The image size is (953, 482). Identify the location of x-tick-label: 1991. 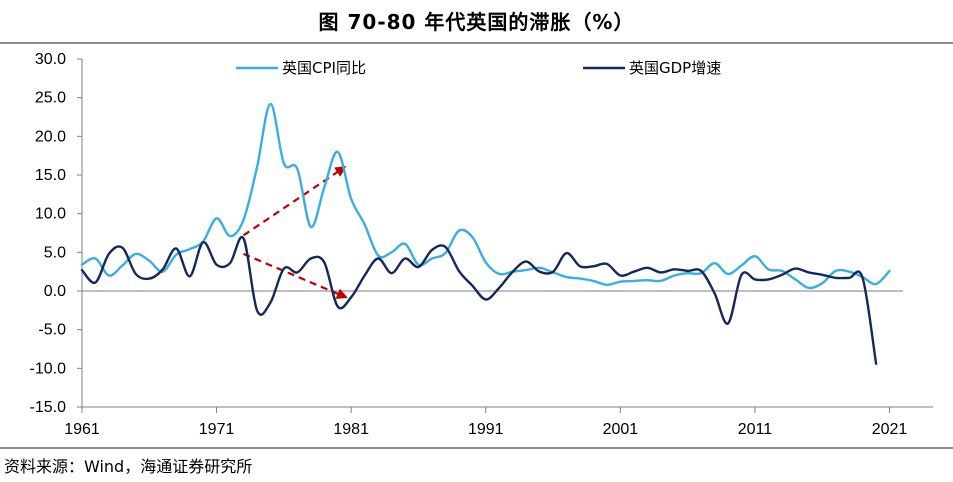
(486, 429).